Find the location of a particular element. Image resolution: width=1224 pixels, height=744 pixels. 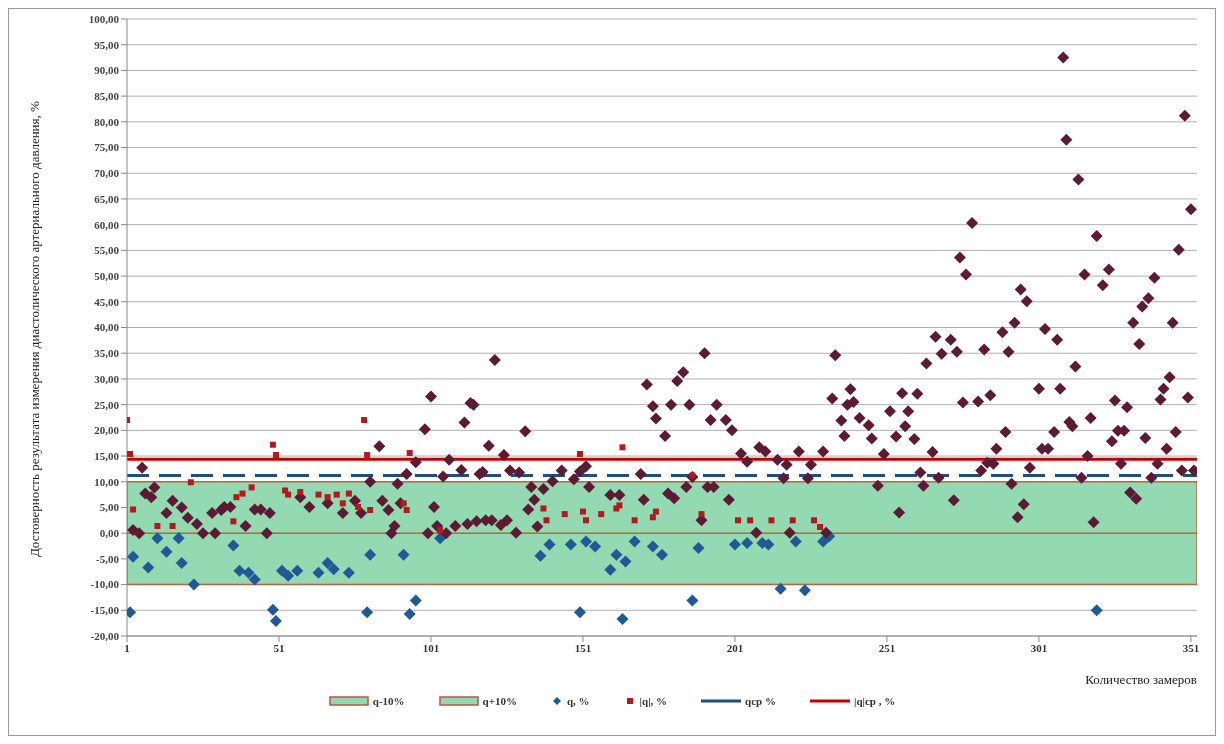

y-tick-label: 75,00 is located at coordinates (107, 147).